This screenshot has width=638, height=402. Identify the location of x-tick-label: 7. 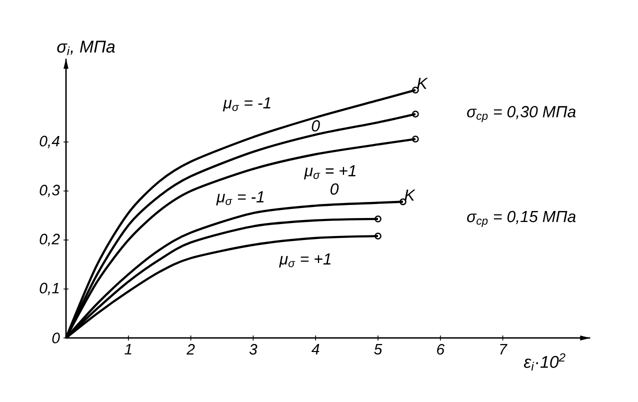
(504, 349).